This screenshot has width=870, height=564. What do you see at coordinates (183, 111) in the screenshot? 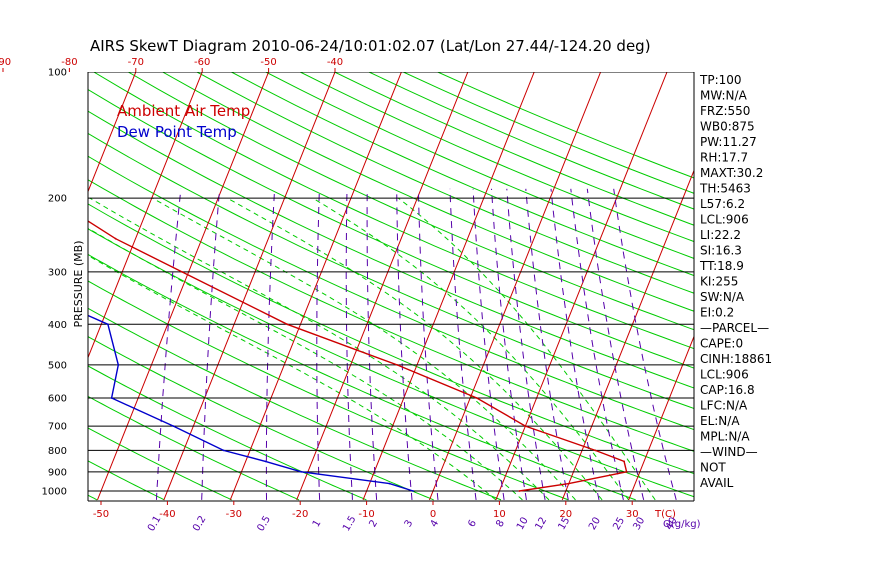
I see `legend-entry-ambient-temp: Ambient Air Temp` at bounding box center [183, 111].